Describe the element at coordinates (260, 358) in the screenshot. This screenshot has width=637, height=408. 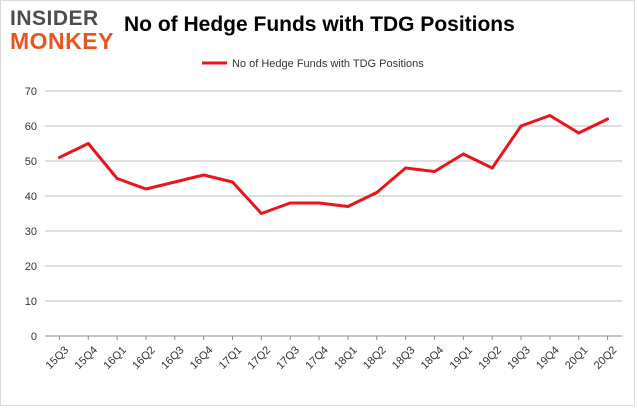
I see `x-tick-label: 17Q2` at that location.